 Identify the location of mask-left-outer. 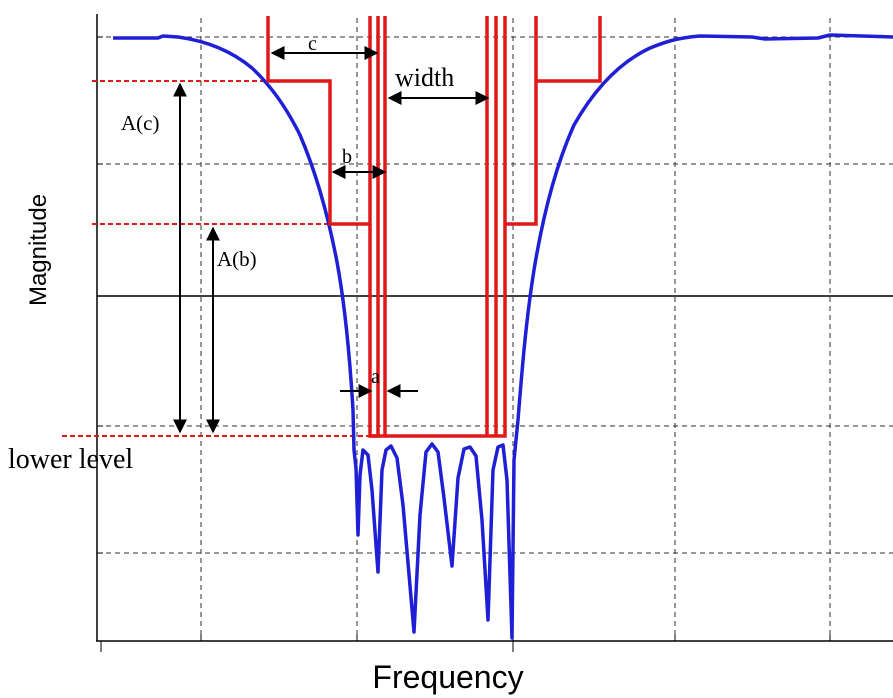
(319, 121).